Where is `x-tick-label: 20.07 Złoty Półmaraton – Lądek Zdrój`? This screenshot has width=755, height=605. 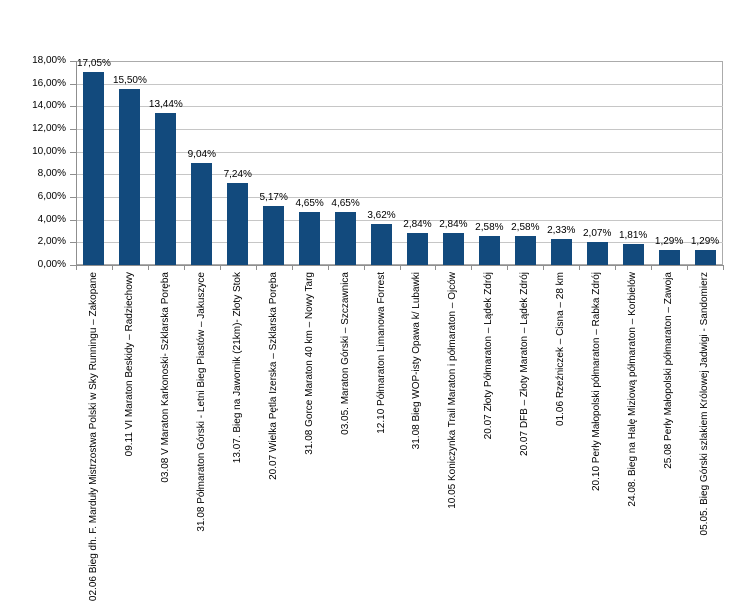 x-tick-label: 20.07 Złoty Półmaraton – Lądek Zdrój is located at coordinates (489, 356).